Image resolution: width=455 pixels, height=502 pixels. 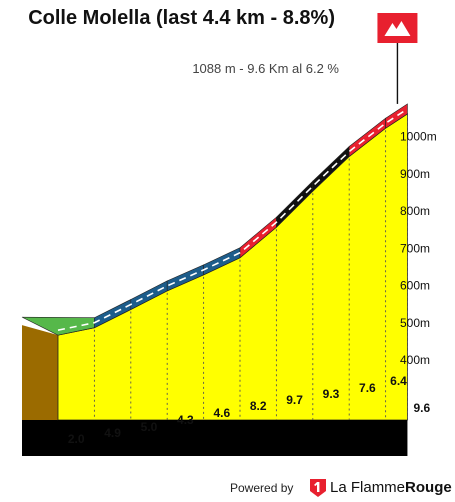 What do you see at coordinates (415, 323) in the screenshot?
I see `elevation-tick-label-2: 500m` at bounding box center [415, 323].